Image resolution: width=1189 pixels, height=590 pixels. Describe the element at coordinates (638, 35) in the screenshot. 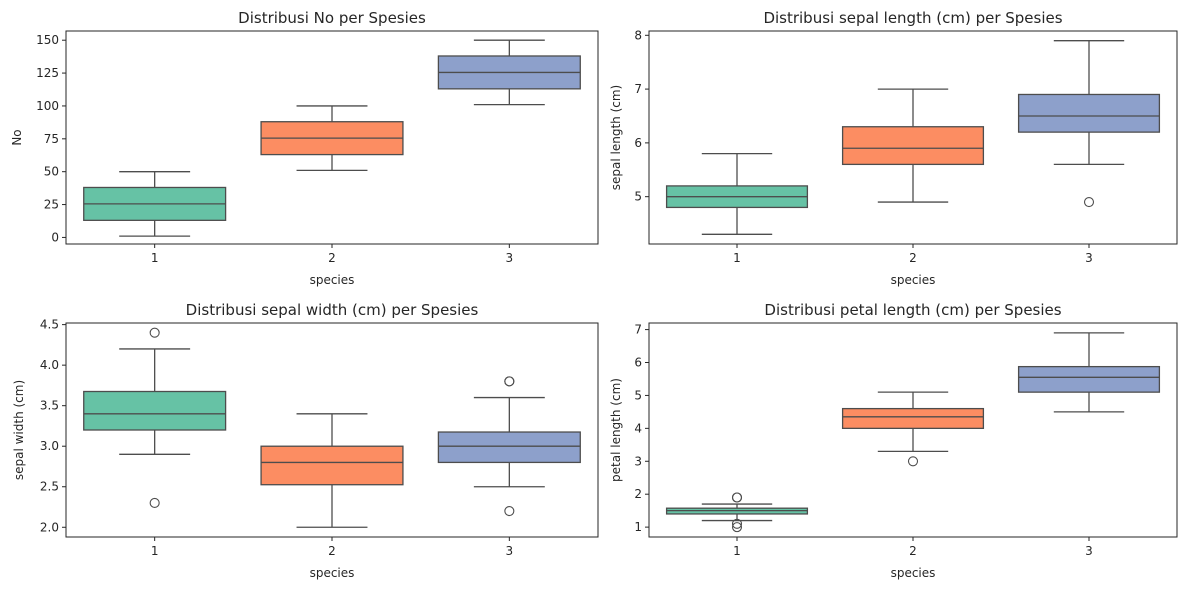

I see `y-tick-label: 8` at that location.